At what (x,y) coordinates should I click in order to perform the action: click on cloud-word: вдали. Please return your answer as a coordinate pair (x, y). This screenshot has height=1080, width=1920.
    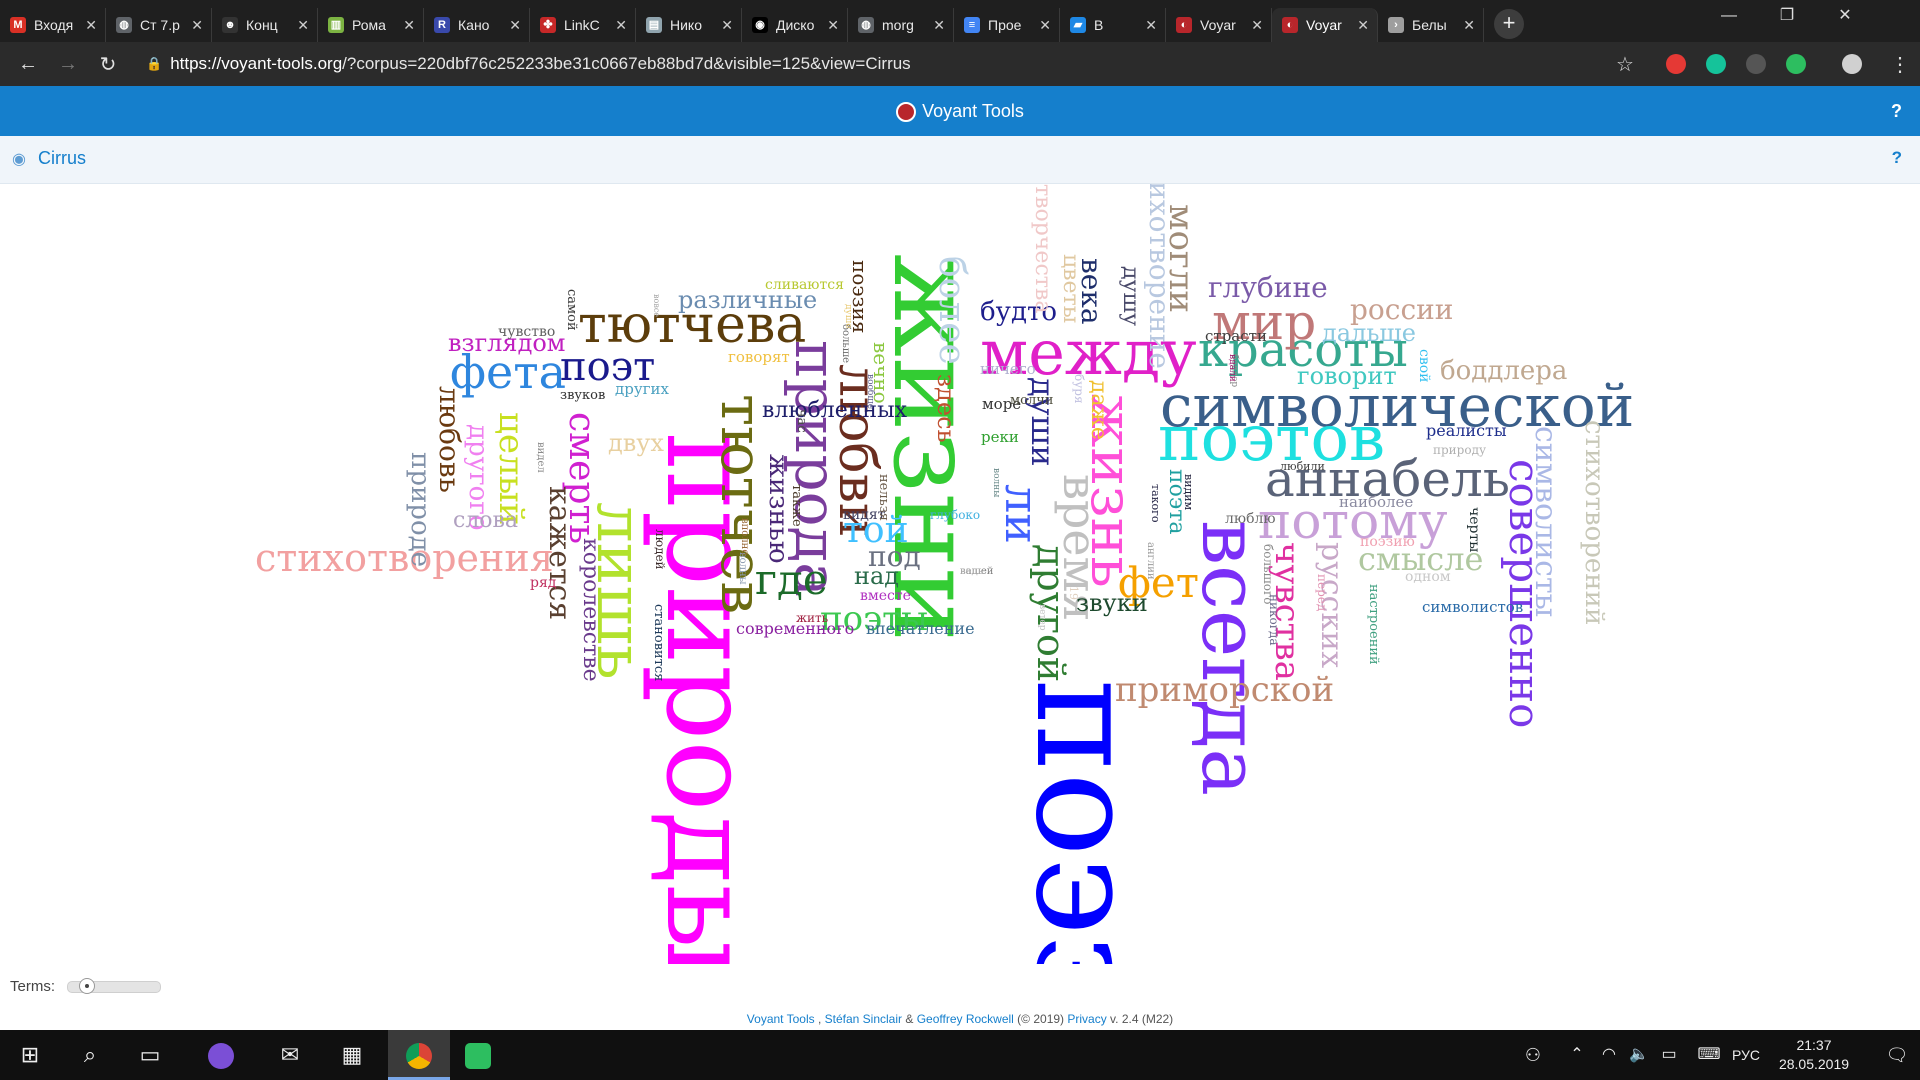
    Looking at the image, I should click on (1232, 368).